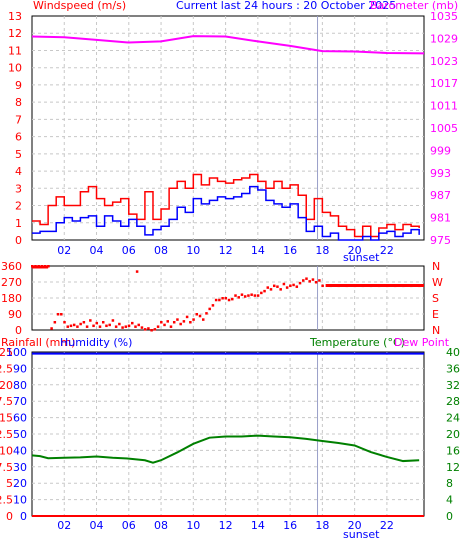 The image size is (463, 542). What do you see at coordinates (6, 368) in the screenshot?
I see `rainfall-tick: 22.5` at bounding box center [6, 368].